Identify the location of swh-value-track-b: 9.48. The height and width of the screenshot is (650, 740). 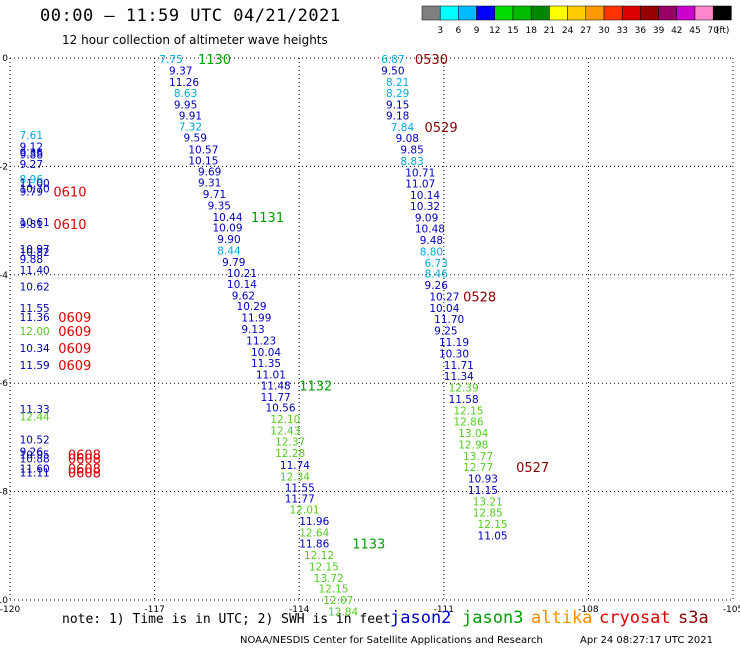
(431, 241).